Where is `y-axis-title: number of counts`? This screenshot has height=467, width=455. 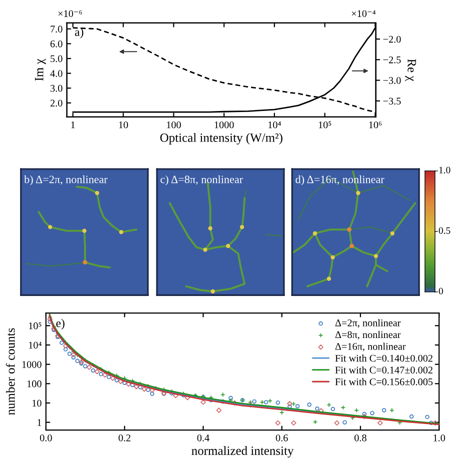
y-axis-title: number of counts is located at coordinates (10, 371).